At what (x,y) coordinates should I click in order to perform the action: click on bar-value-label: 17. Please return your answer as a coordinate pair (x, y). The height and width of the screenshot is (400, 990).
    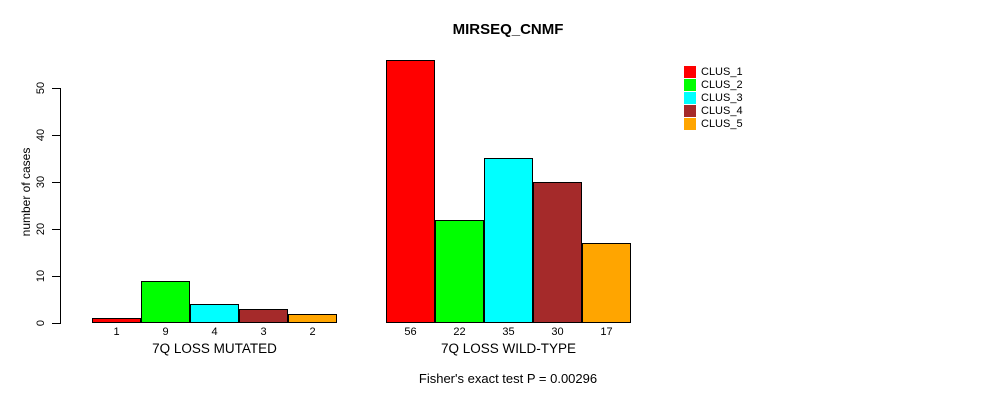
    Looking at the image, I should click on (606, 332).